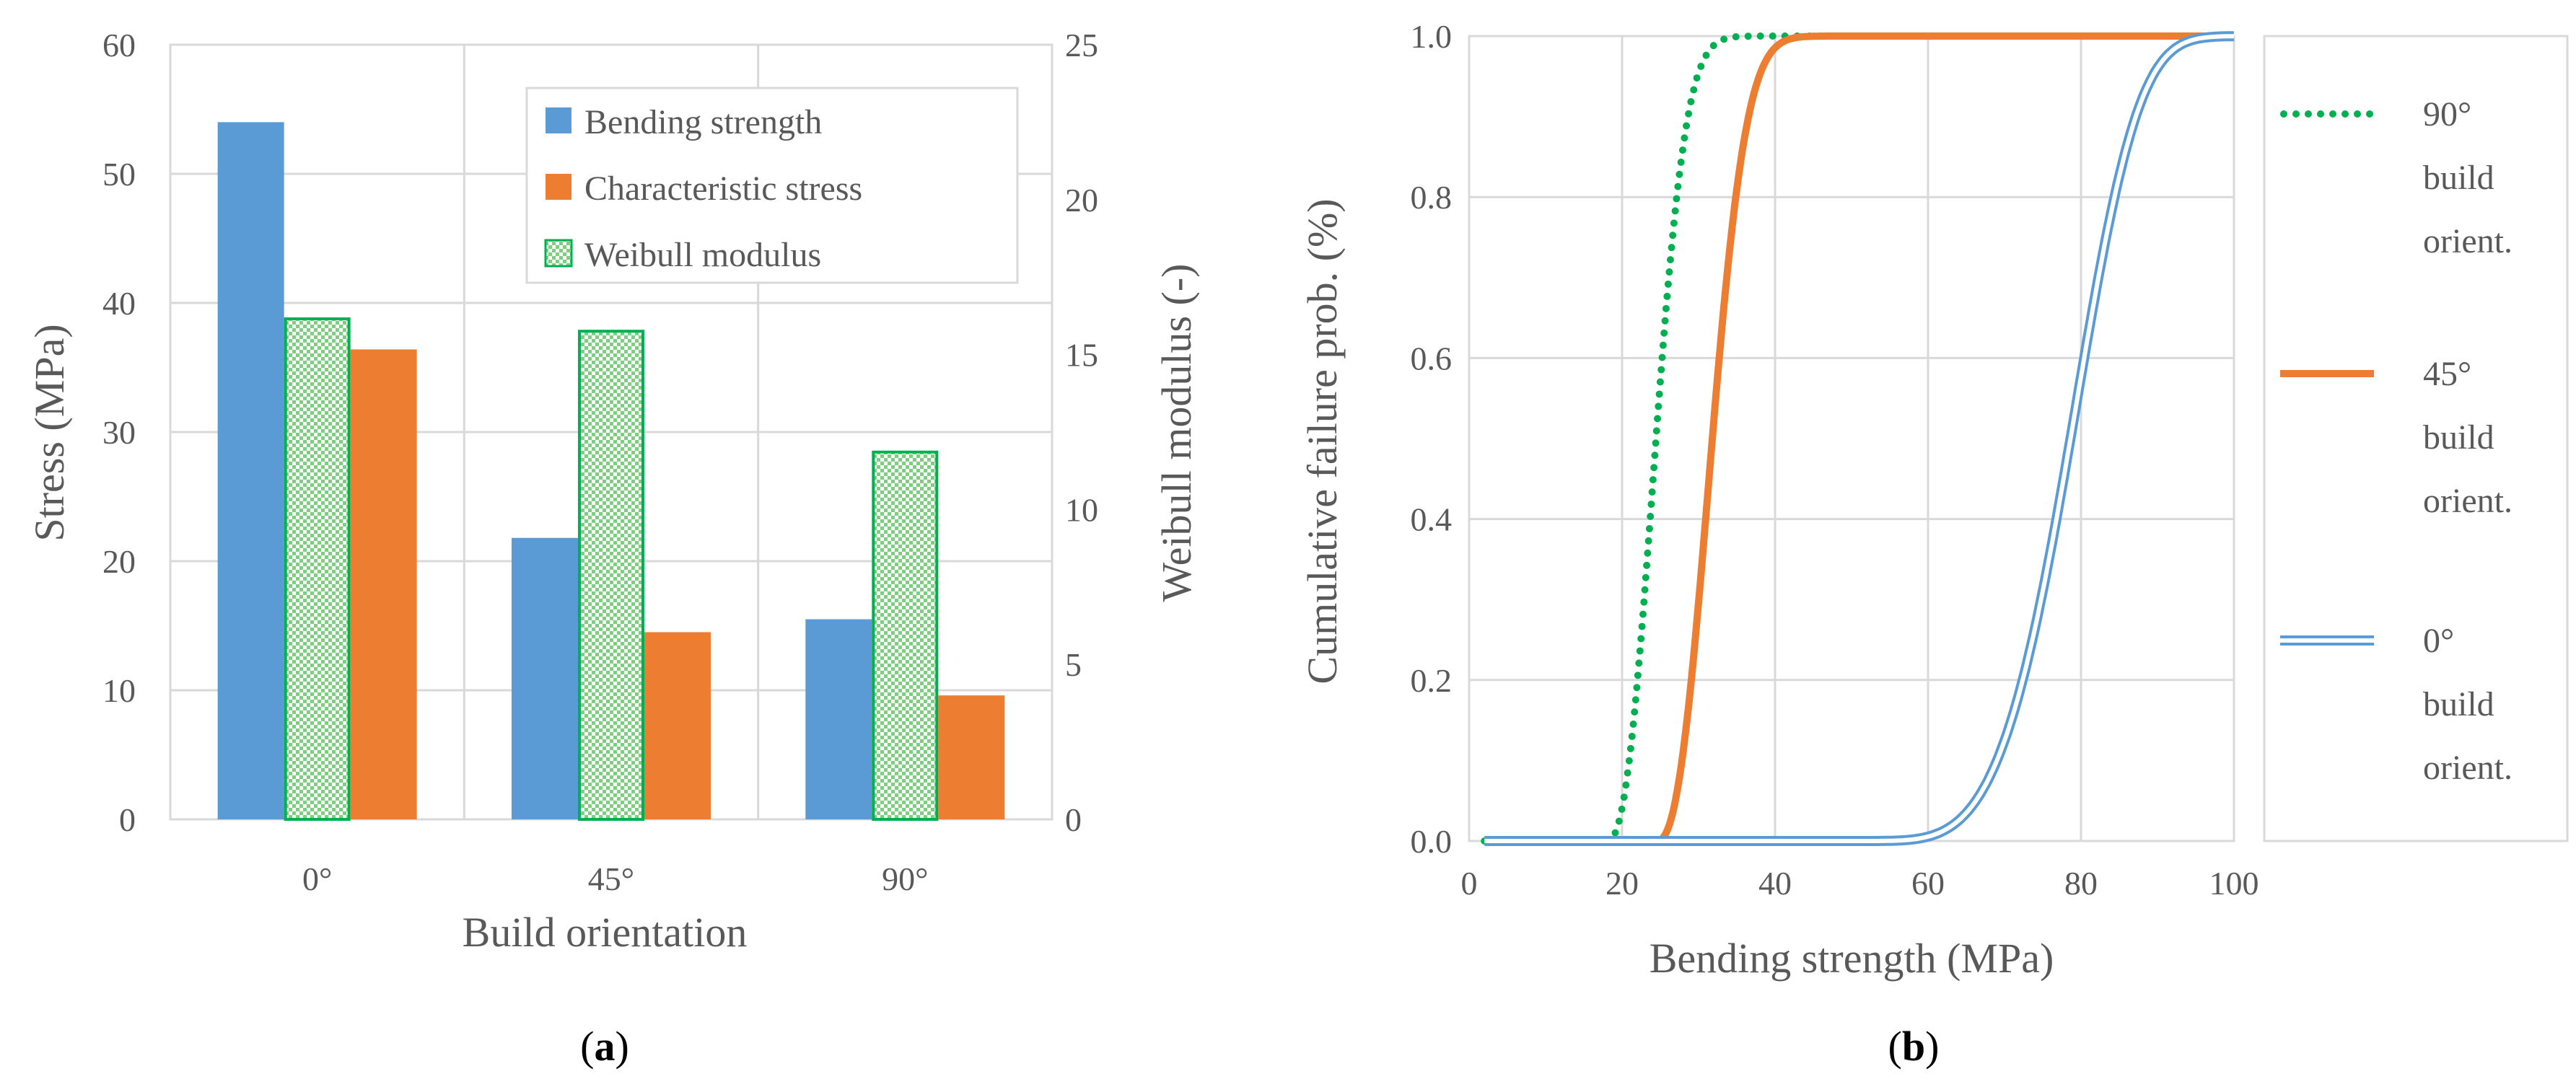 The width and height of the screenshot is (2576, 1092). I want to click on left-axis-tick-label: 10, so click(119, 690).